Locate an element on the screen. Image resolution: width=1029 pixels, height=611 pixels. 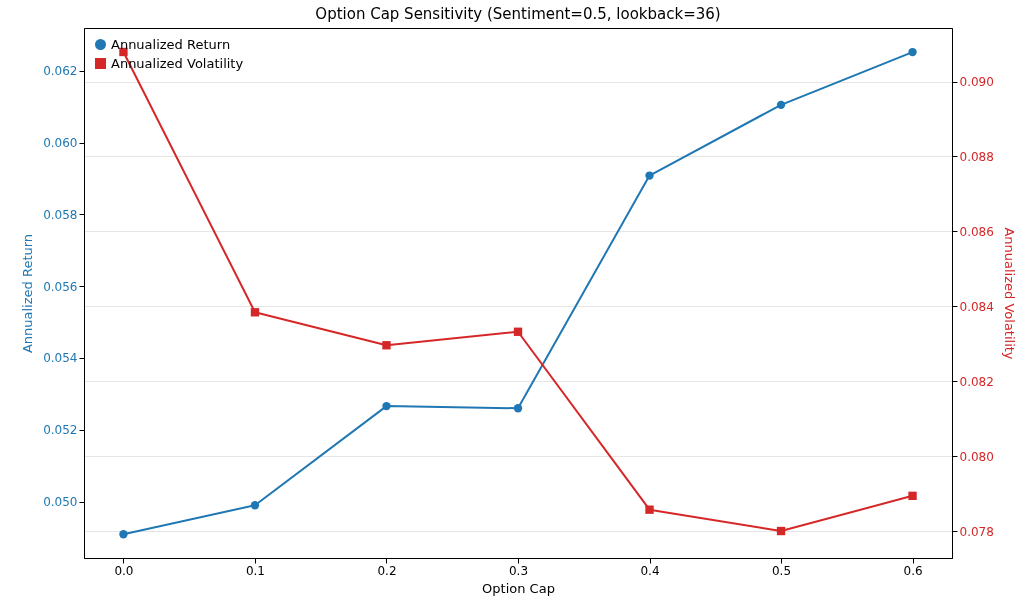
x-tick-label: 0.1 is located at coordinates (255, 570).